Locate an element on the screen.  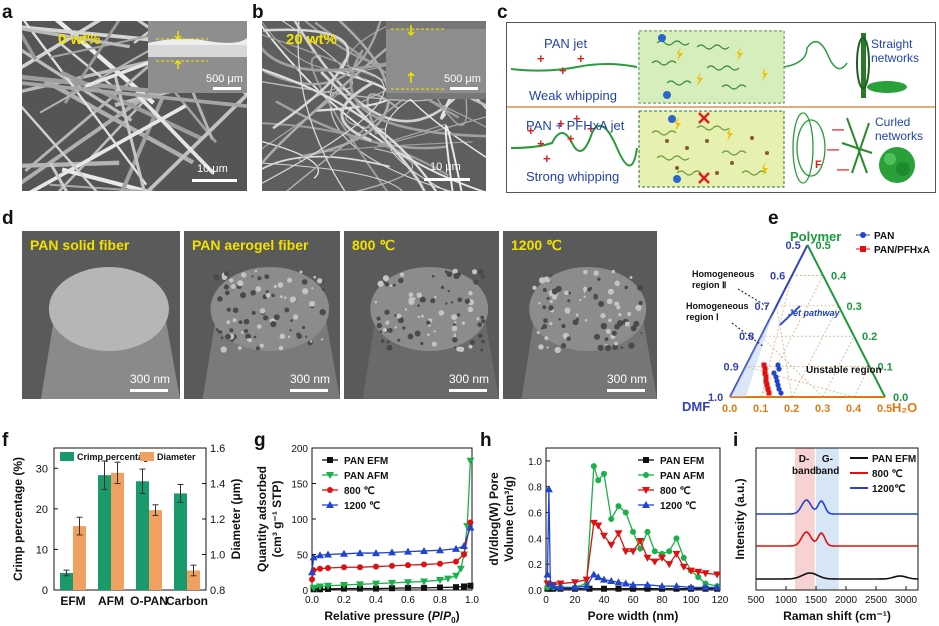
image-title: 1200 ℃ is located at coordinates (536, 245).